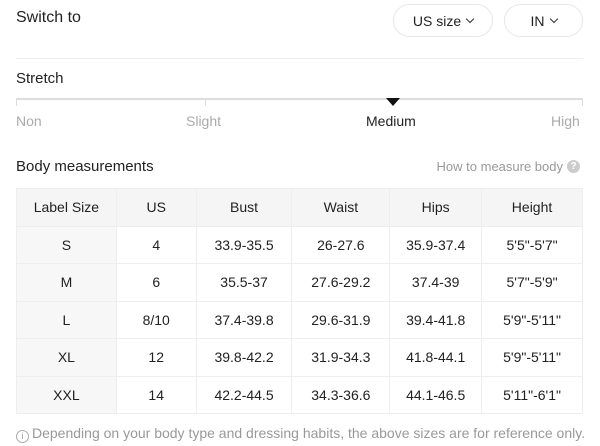 The height and width of the screenshot is (446, 600). I want to click on table-cell: 5'7"-5'9", so click(532, 282).